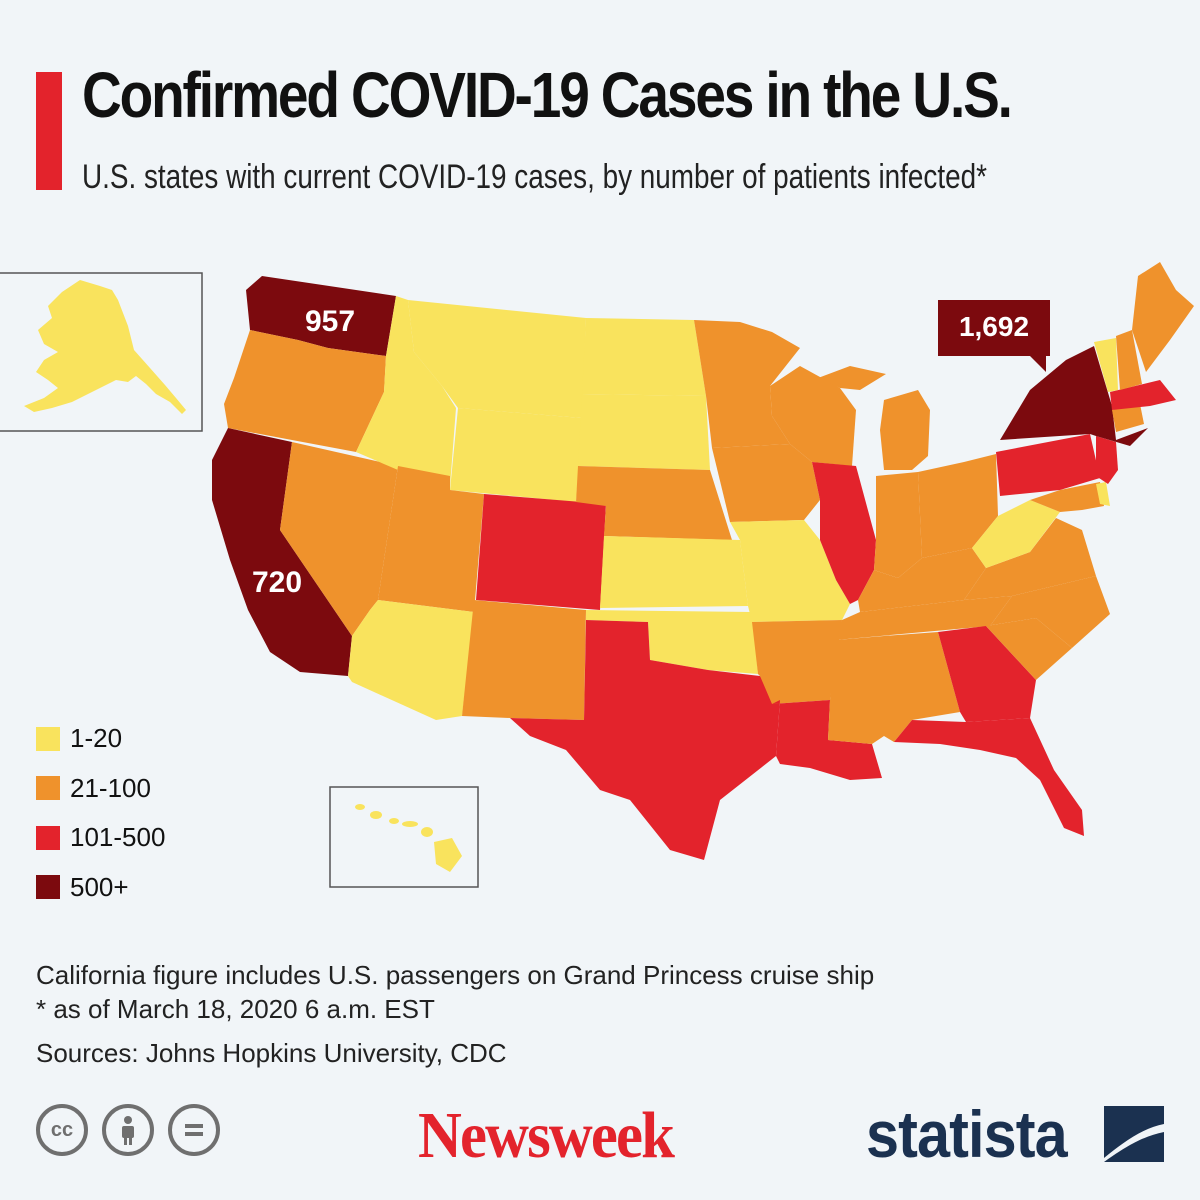 The height and width of the screenshot is (1200, 1200). What do you see at coordinates (305, 391) in the screenshot?
I see `state-oregon` at bounding box center [305, 391].